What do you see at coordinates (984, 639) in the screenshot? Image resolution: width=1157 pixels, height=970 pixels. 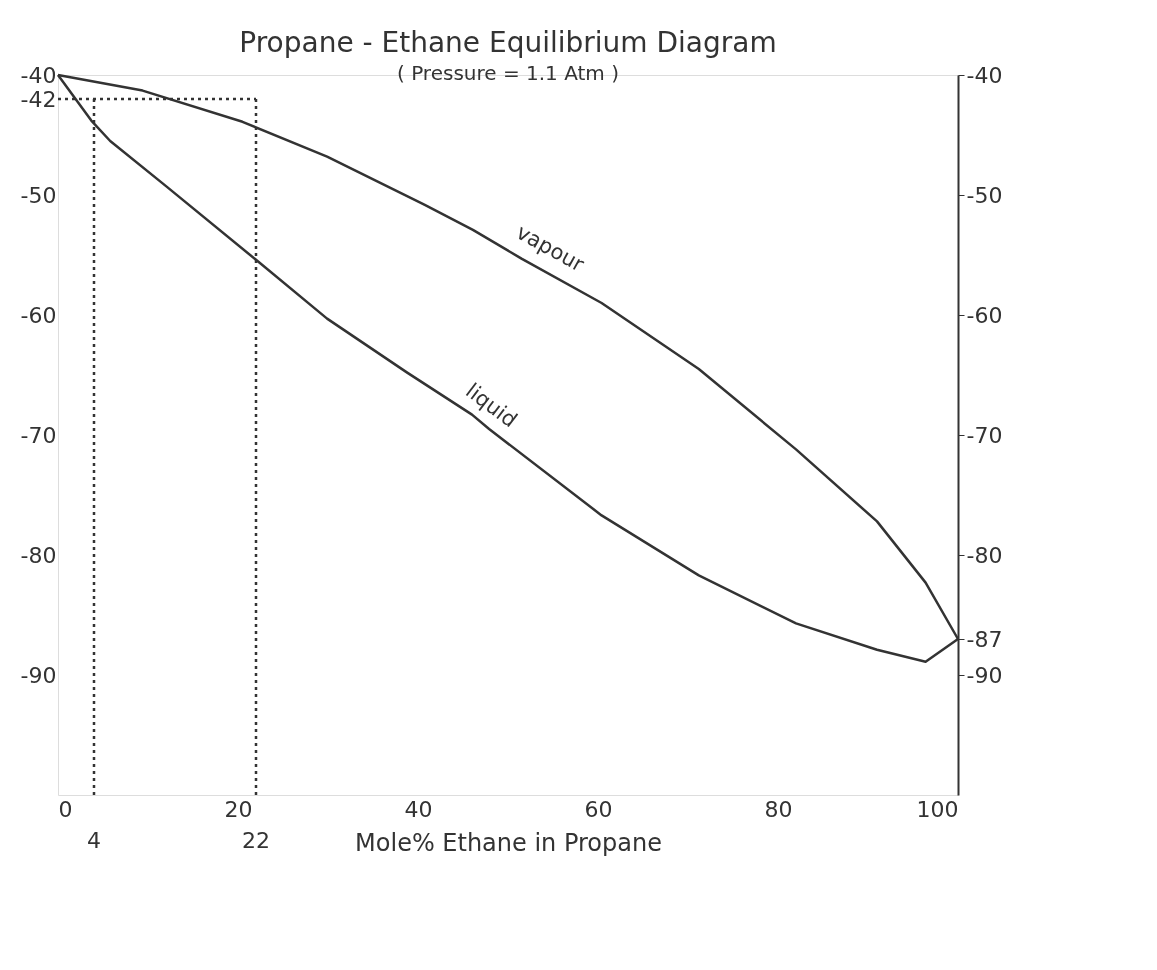 I see `y2-tick-label: -87` at bounding box center [984, 639].